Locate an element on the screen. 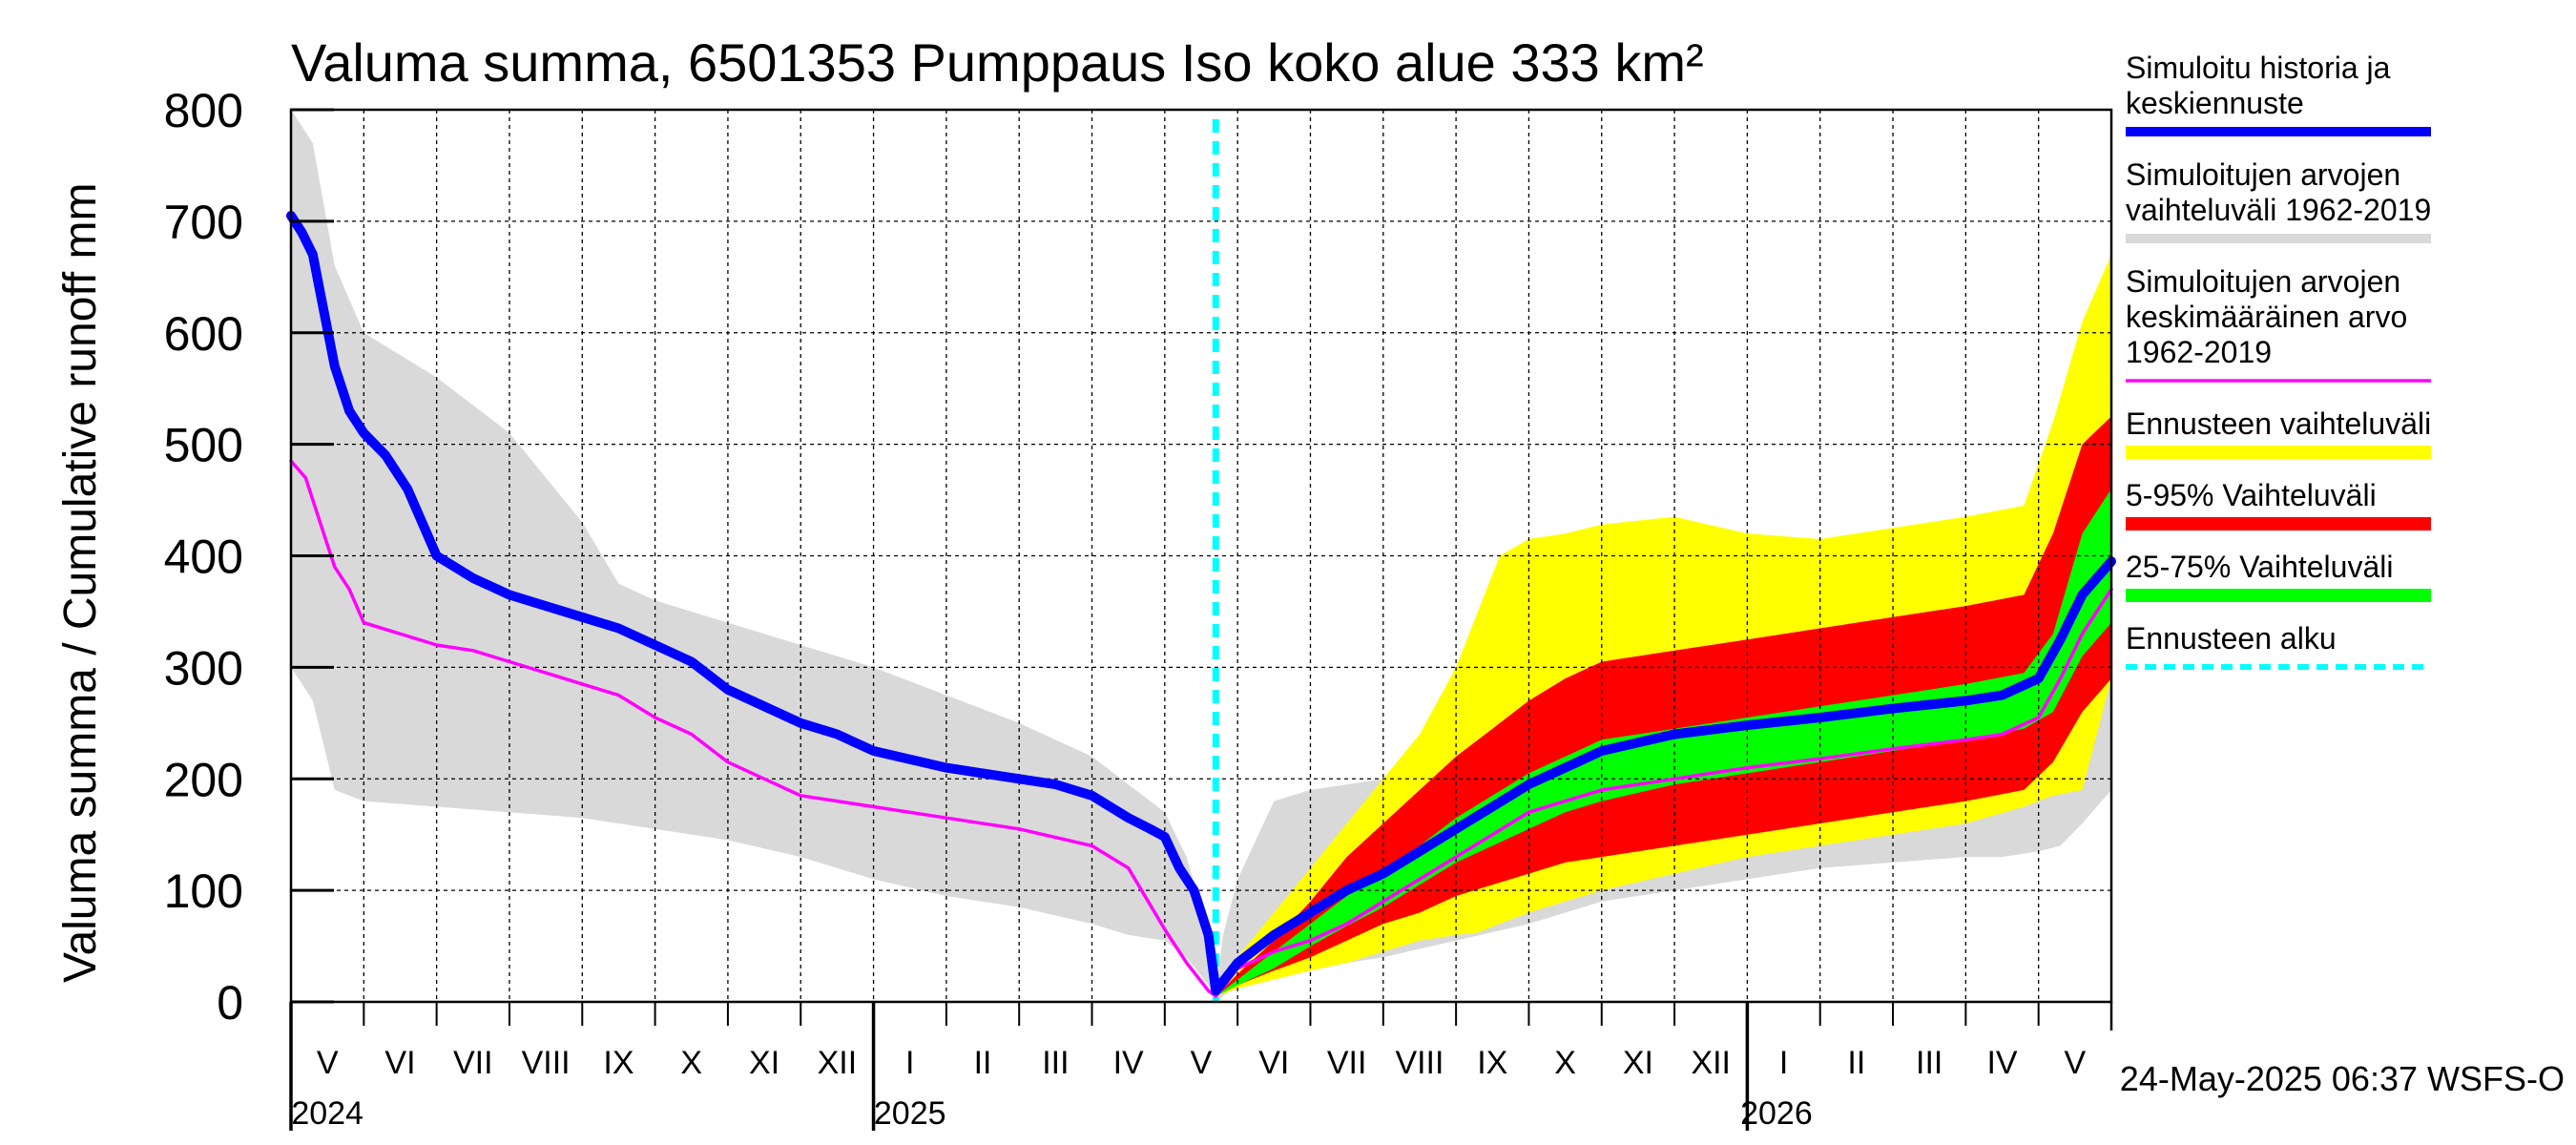 This screenshot has height=1145, width=2576. legend-text: vaihteluväli 1962-2019 is located at coordinates (2278, 210).